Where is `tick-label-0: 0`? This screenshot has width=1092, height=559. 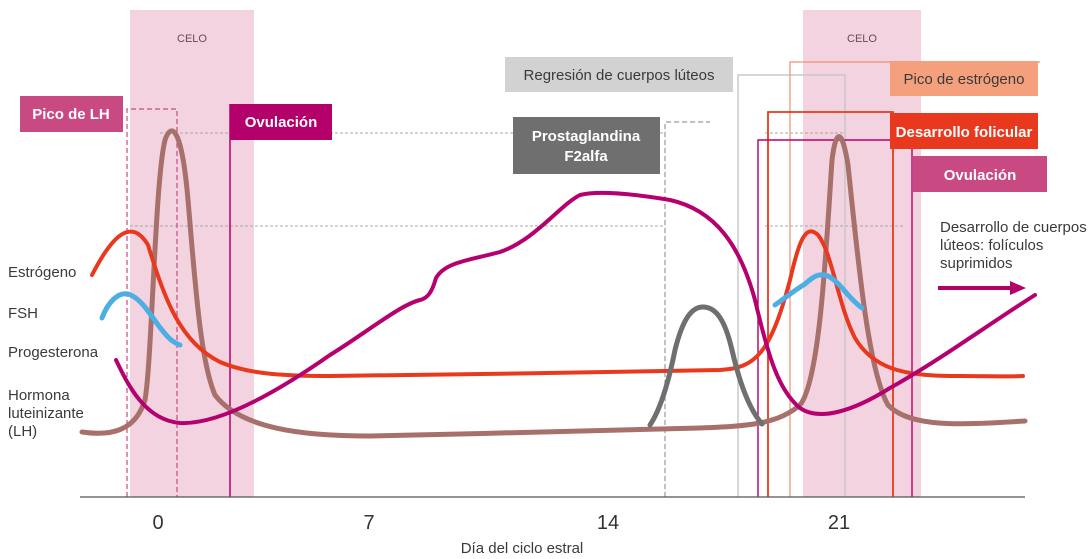
tick-label-0: 0 is located at coordinates (157, 523).